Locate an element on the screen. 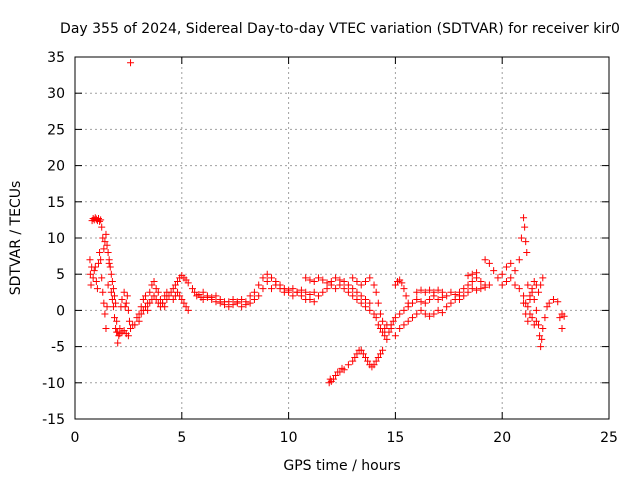 Image resolution: width=640 pixels, height=480 pixels. y-tick-label: 35 is located at coordinates (56, 58).